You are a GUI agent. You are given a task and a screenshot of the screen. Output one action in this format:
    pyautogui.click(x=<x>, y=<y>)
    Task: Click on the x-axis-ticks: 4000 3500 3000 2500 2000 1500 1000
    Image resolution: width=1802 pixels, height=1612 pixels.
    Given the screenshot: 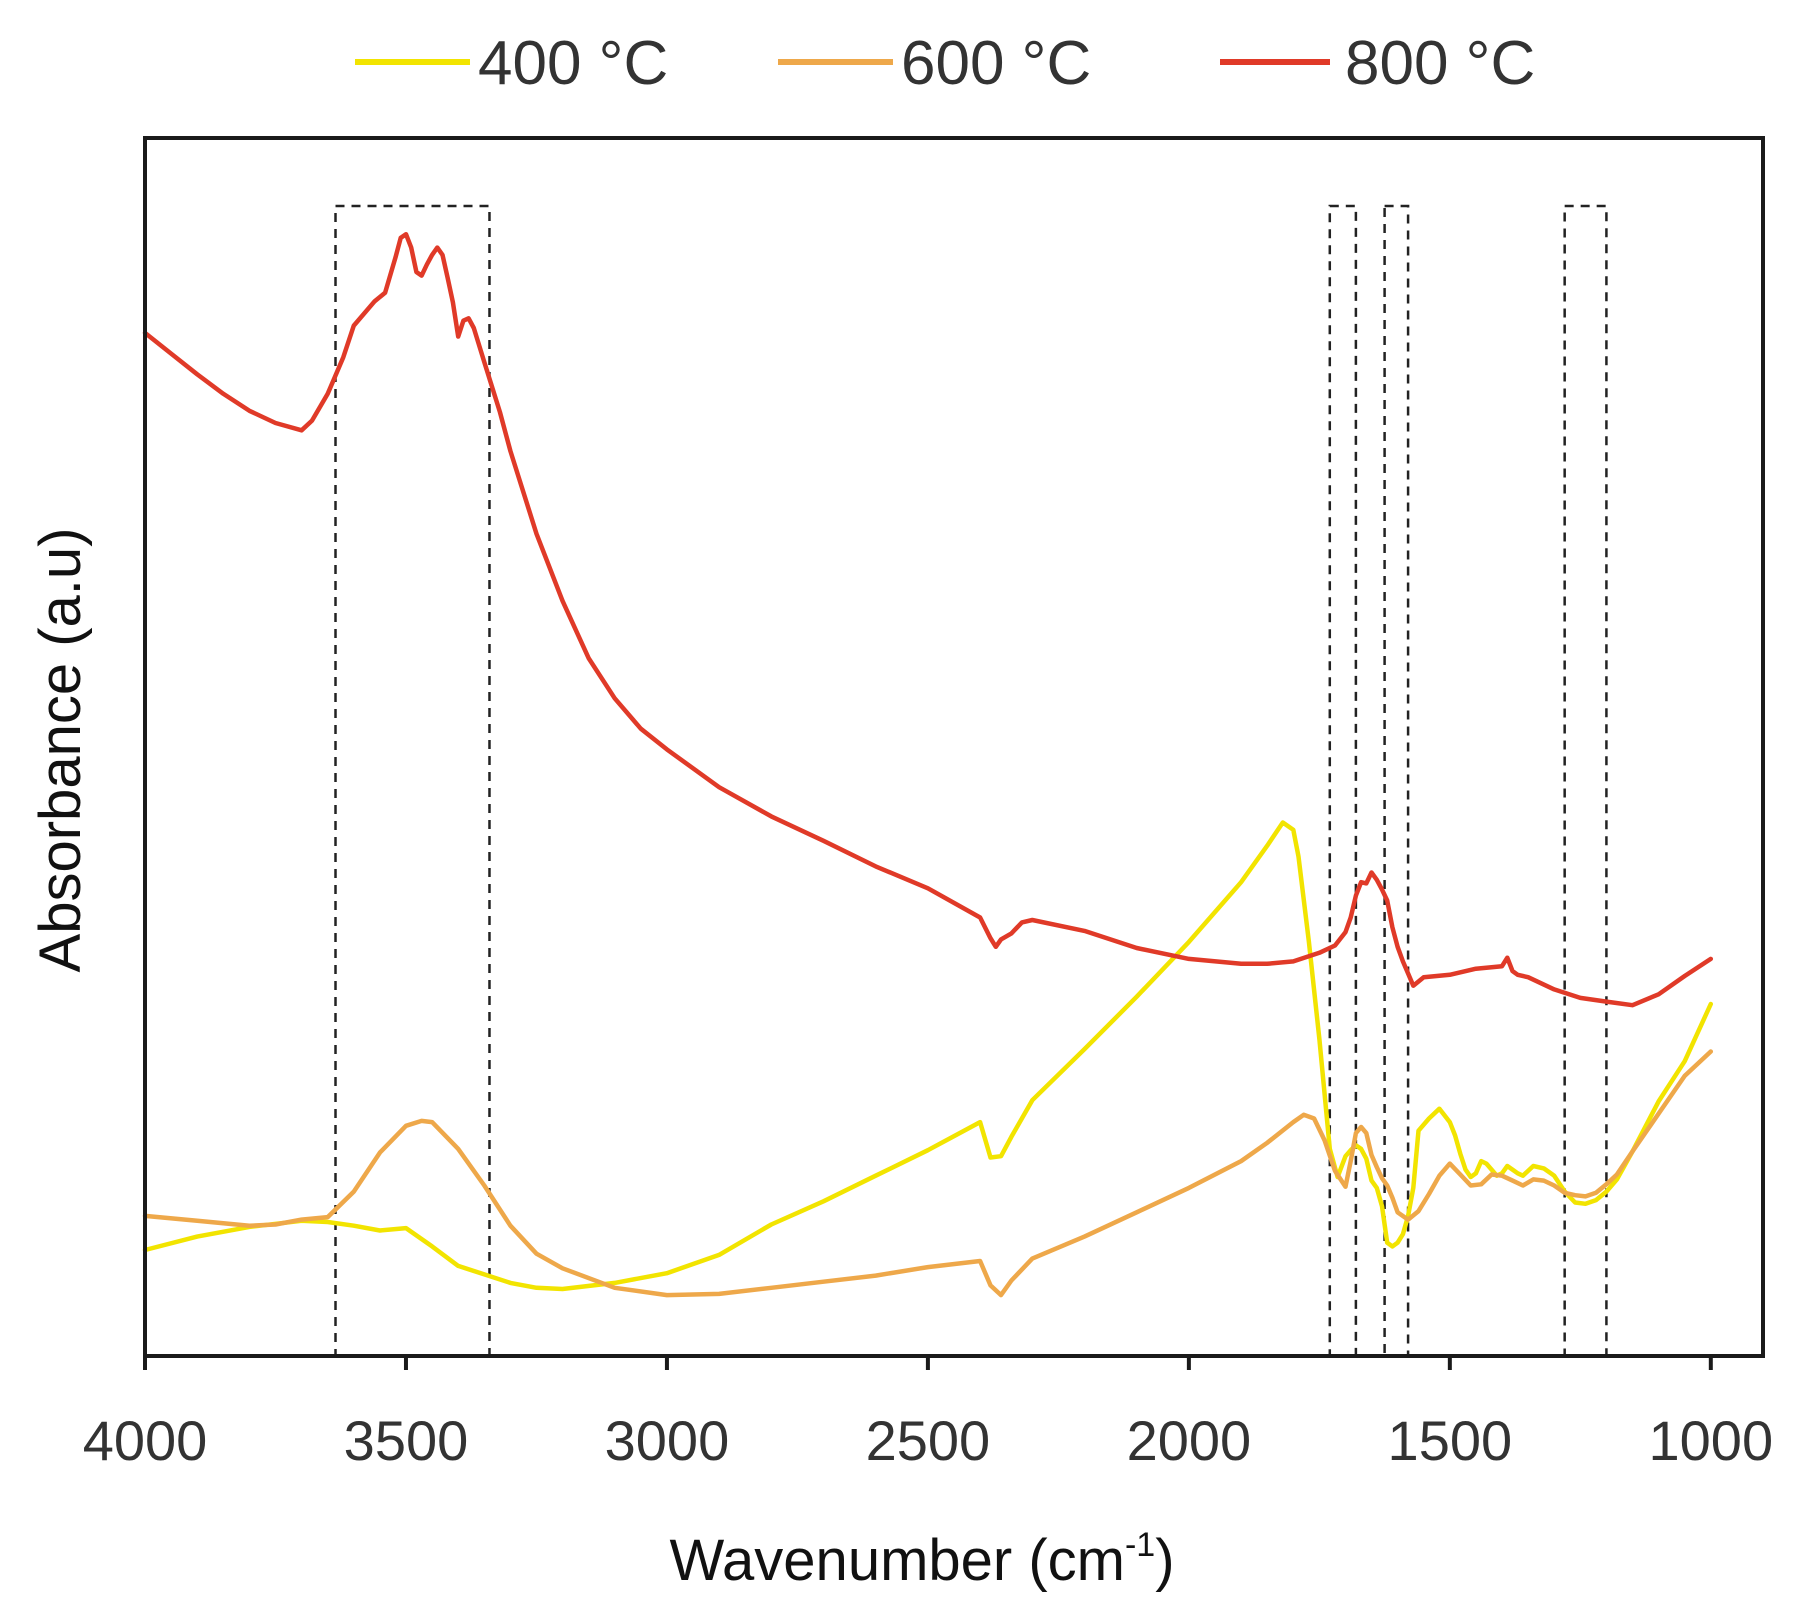 What is the action you would take?
    pyautogui.click(x=928, y=1414)
    